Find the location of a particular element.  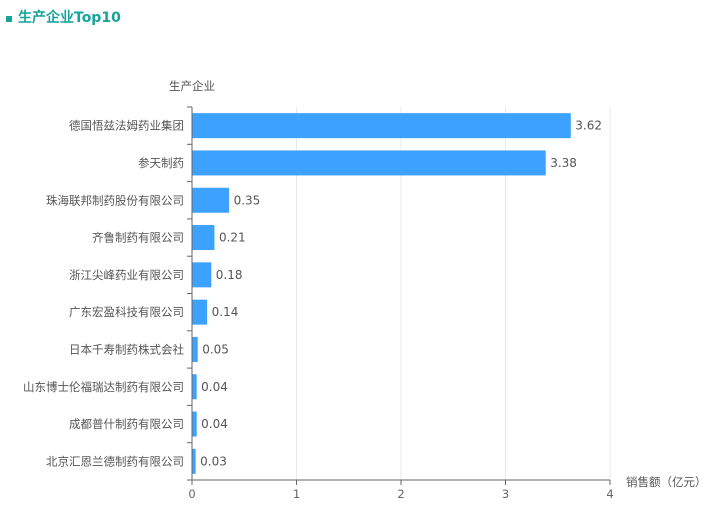

x-tick-label: 1 is located at coordinates (296, 494).